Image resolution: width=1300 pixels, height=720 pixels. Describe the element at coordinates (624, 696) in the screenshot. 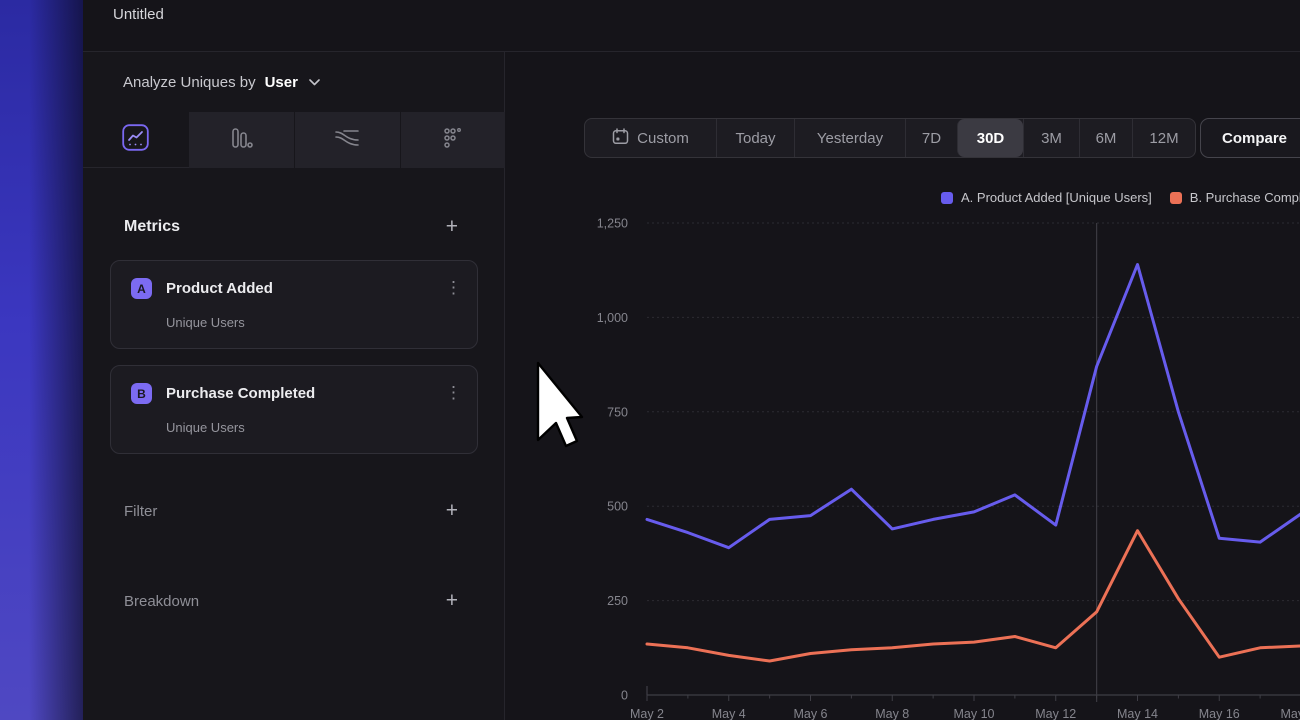

I see `svg-text: 0` at that location.